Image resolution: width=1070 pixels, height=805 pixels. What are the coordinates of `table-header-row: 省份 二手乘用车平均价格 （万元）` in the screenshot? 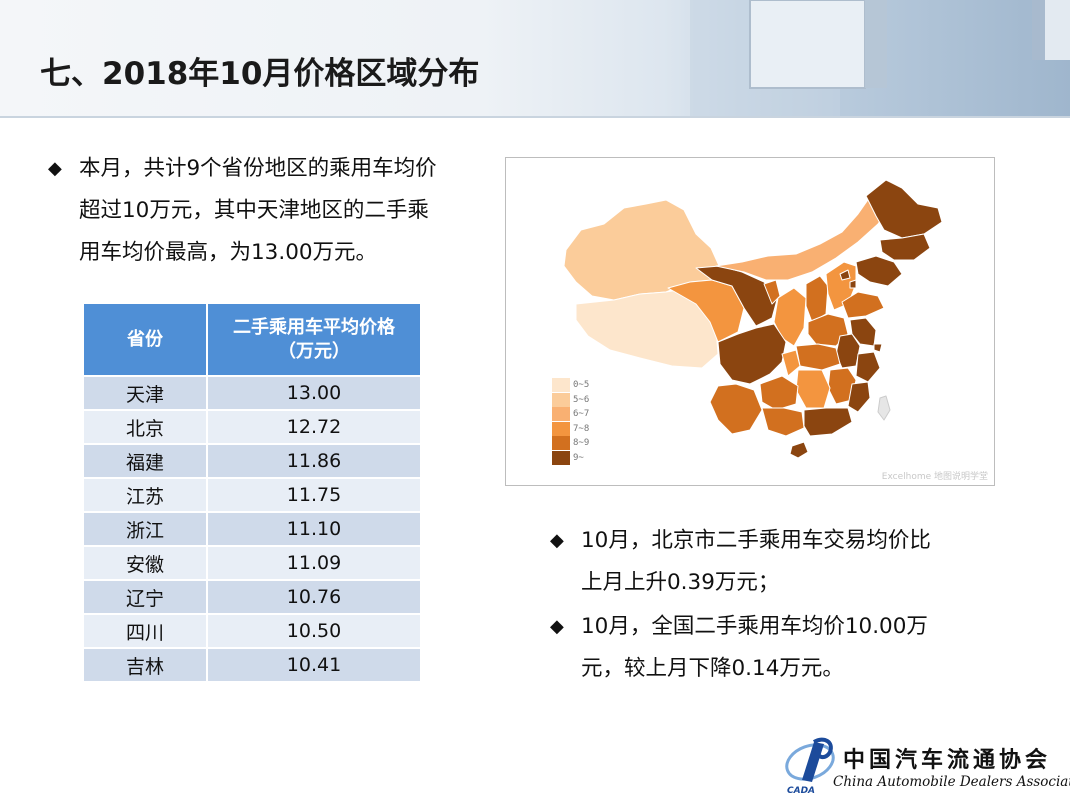 It's located at (252, 340).